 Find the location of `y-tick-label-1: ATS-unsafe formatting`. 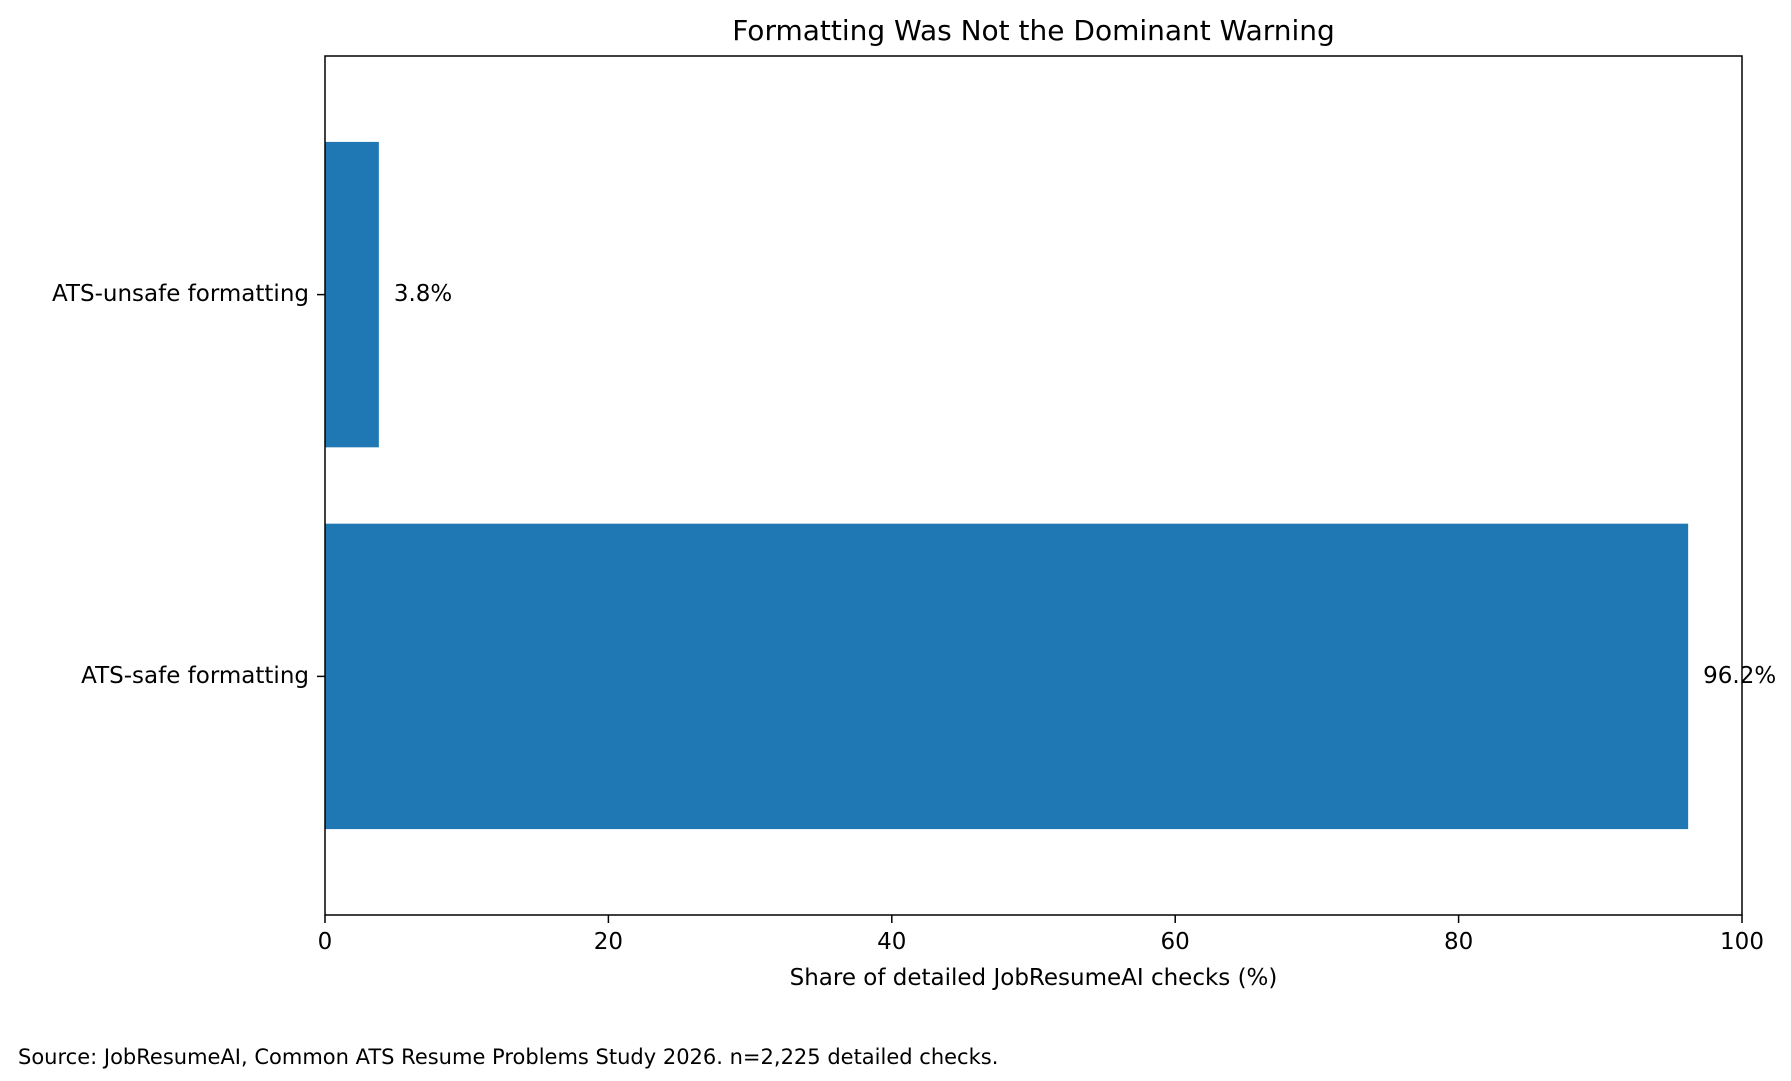

y-tick-label-1: ATS-unsafe formatting is located at coordinates (180, 294).